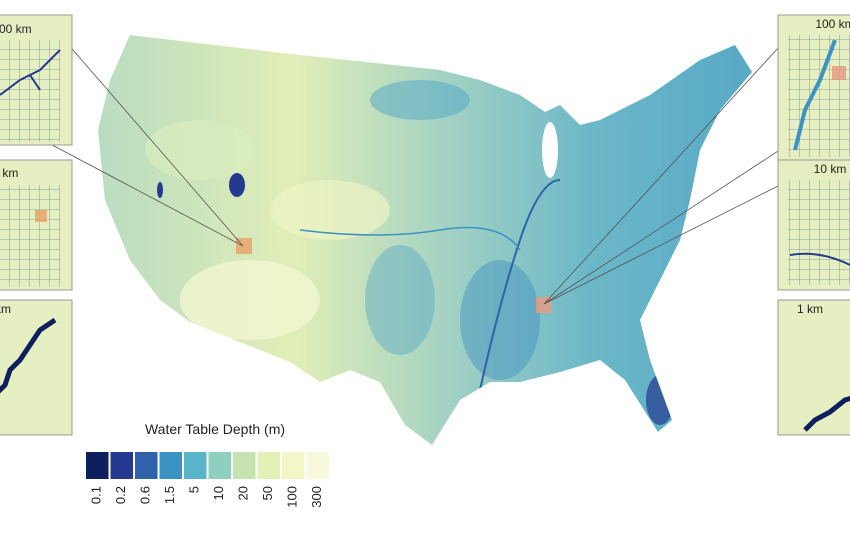  What do you see at coordinates (813, 225) in the screenshot?
I see `right-insets: 100 km 10 km 1 km` at bounding box center [813, 225].